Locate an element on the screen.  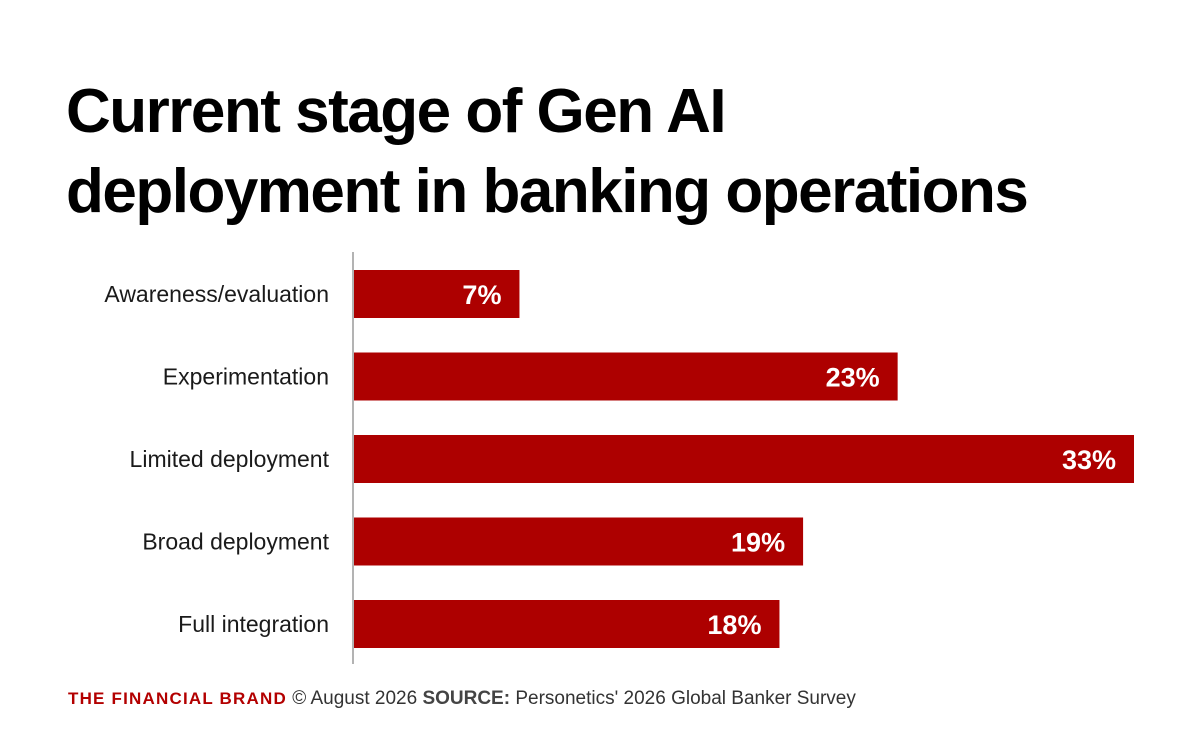
value-label-0: 7% is located at coordinates (481, 295).